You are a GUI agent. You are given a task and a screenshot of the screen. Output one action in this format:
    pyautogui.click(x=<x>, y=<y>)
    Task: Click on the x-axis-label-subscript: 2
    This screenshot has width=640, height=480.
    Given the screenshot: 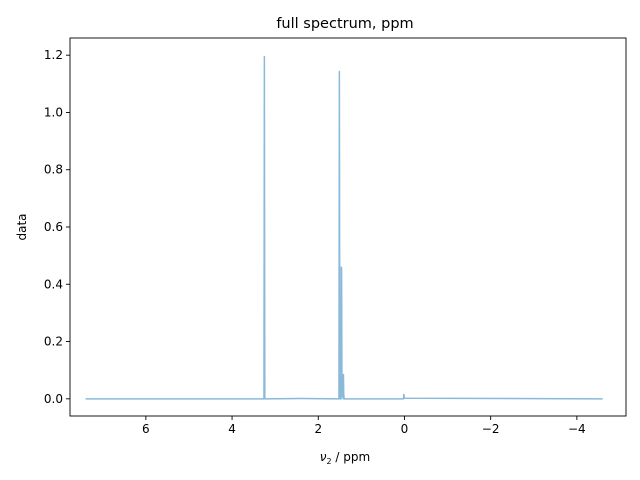 What is the action you would take?
    pyautogui.click(x=329, y=461)
    